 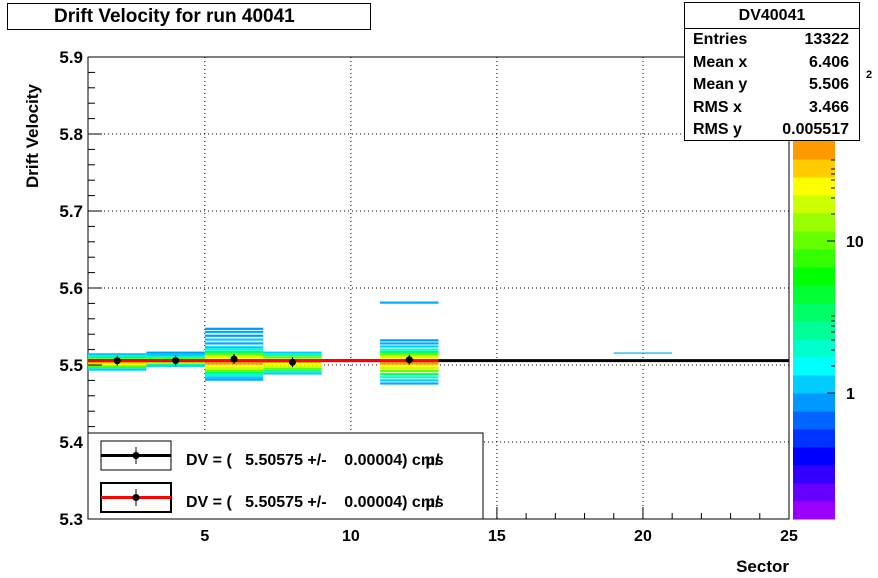 What do you see at coordinates (720, 84) in the screenshot?
I see `stats-label: Mean y` at bounding box center [720, 84].